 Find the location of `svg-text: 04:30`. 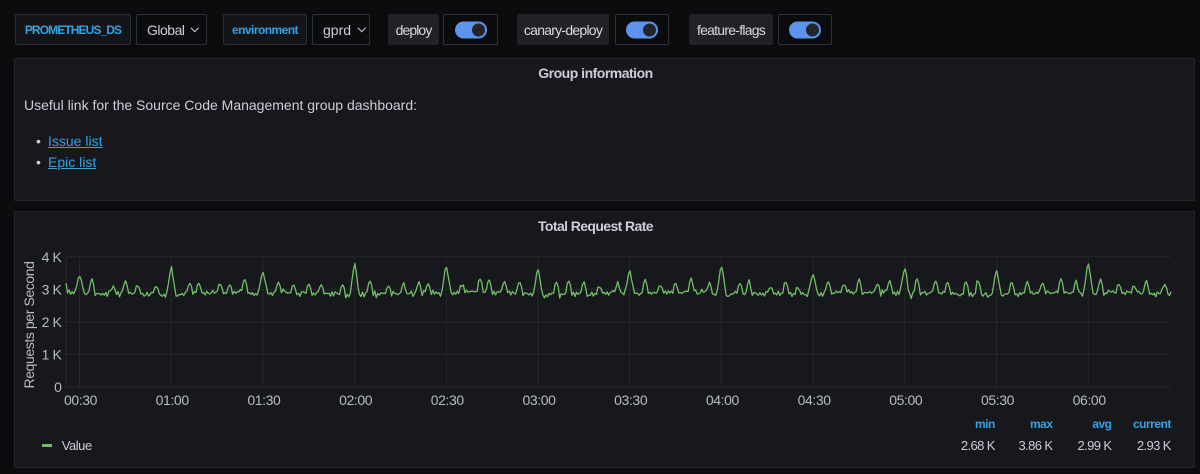

svg-text: 04:30 is located at coordinates (815, 400).